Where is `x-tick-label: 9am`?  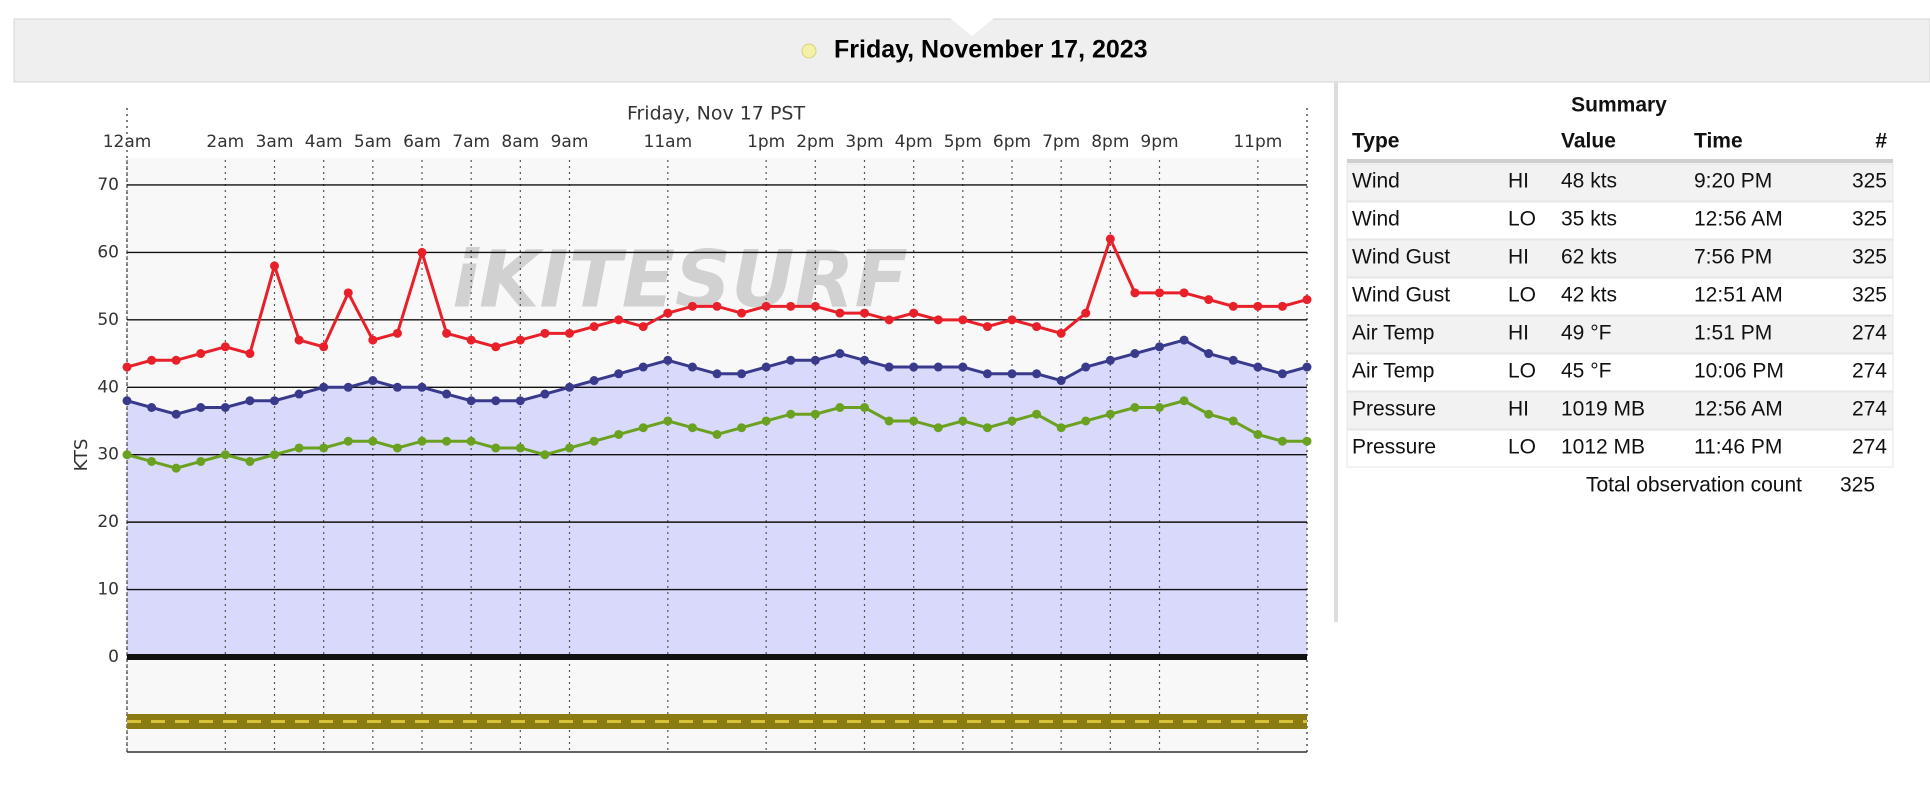
x-tick-label: 9am is located at coordinates (570, 142).